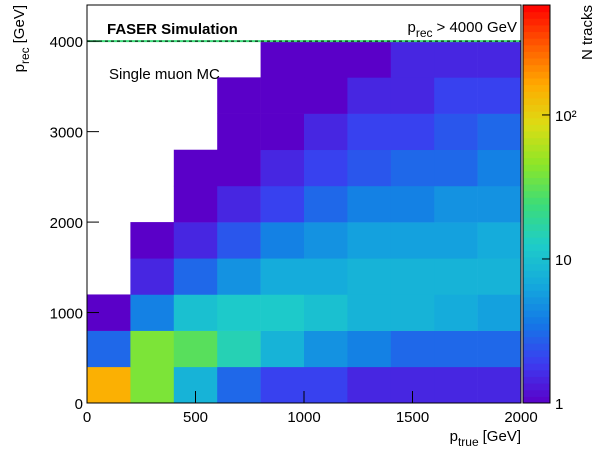 This screenshot has width=596, height=450. Describe the element at coordinates (477, 27) in the screenshot. I see `overflow-label-rest: > 4000 GeV` at that location.